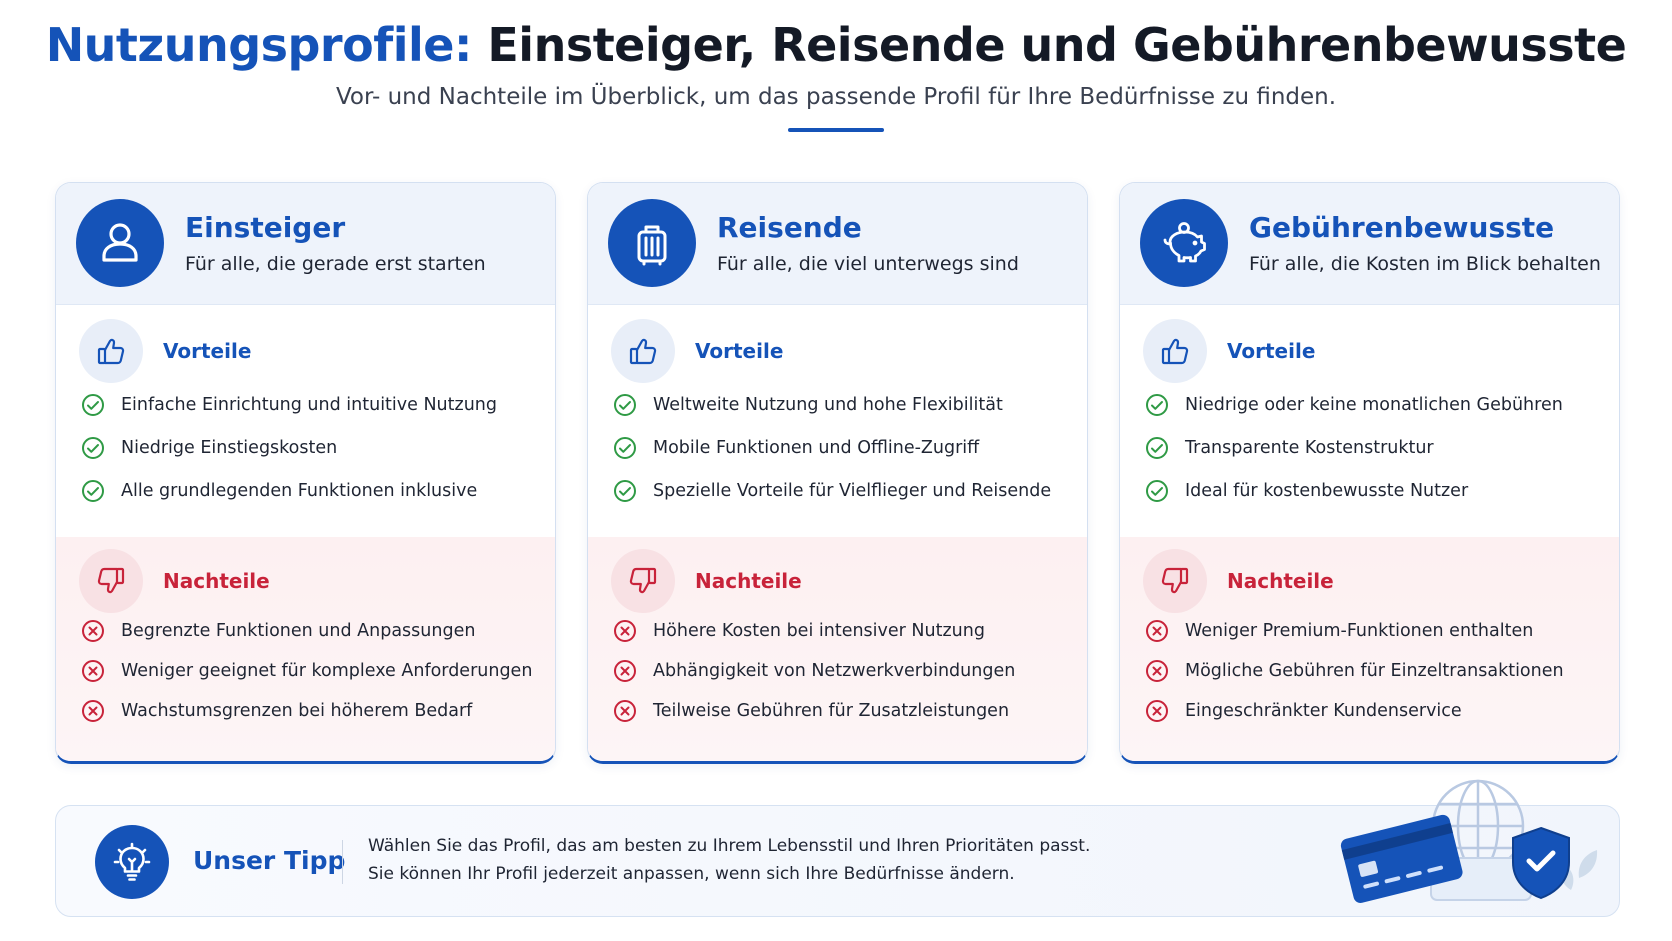  What do you see at coordinates (834, 671) in the screenshot?
I see `con-text: Abhängigkeit von Netzwerkverbindungen` at bounding box center [834, 671].